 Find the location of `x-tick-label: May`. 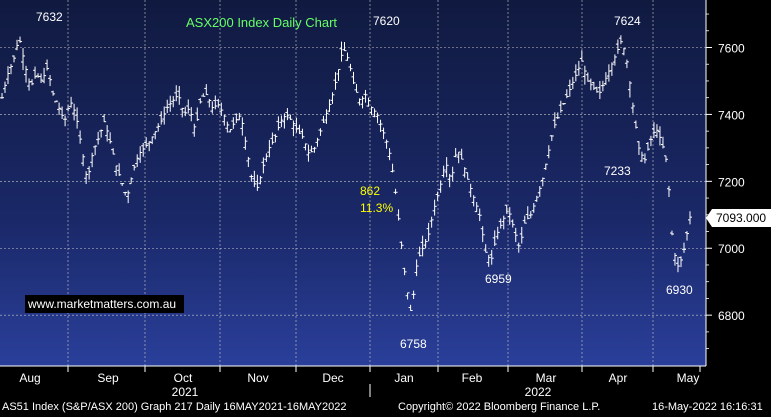

x-tick-label: May is located at coordinates (688, 378).